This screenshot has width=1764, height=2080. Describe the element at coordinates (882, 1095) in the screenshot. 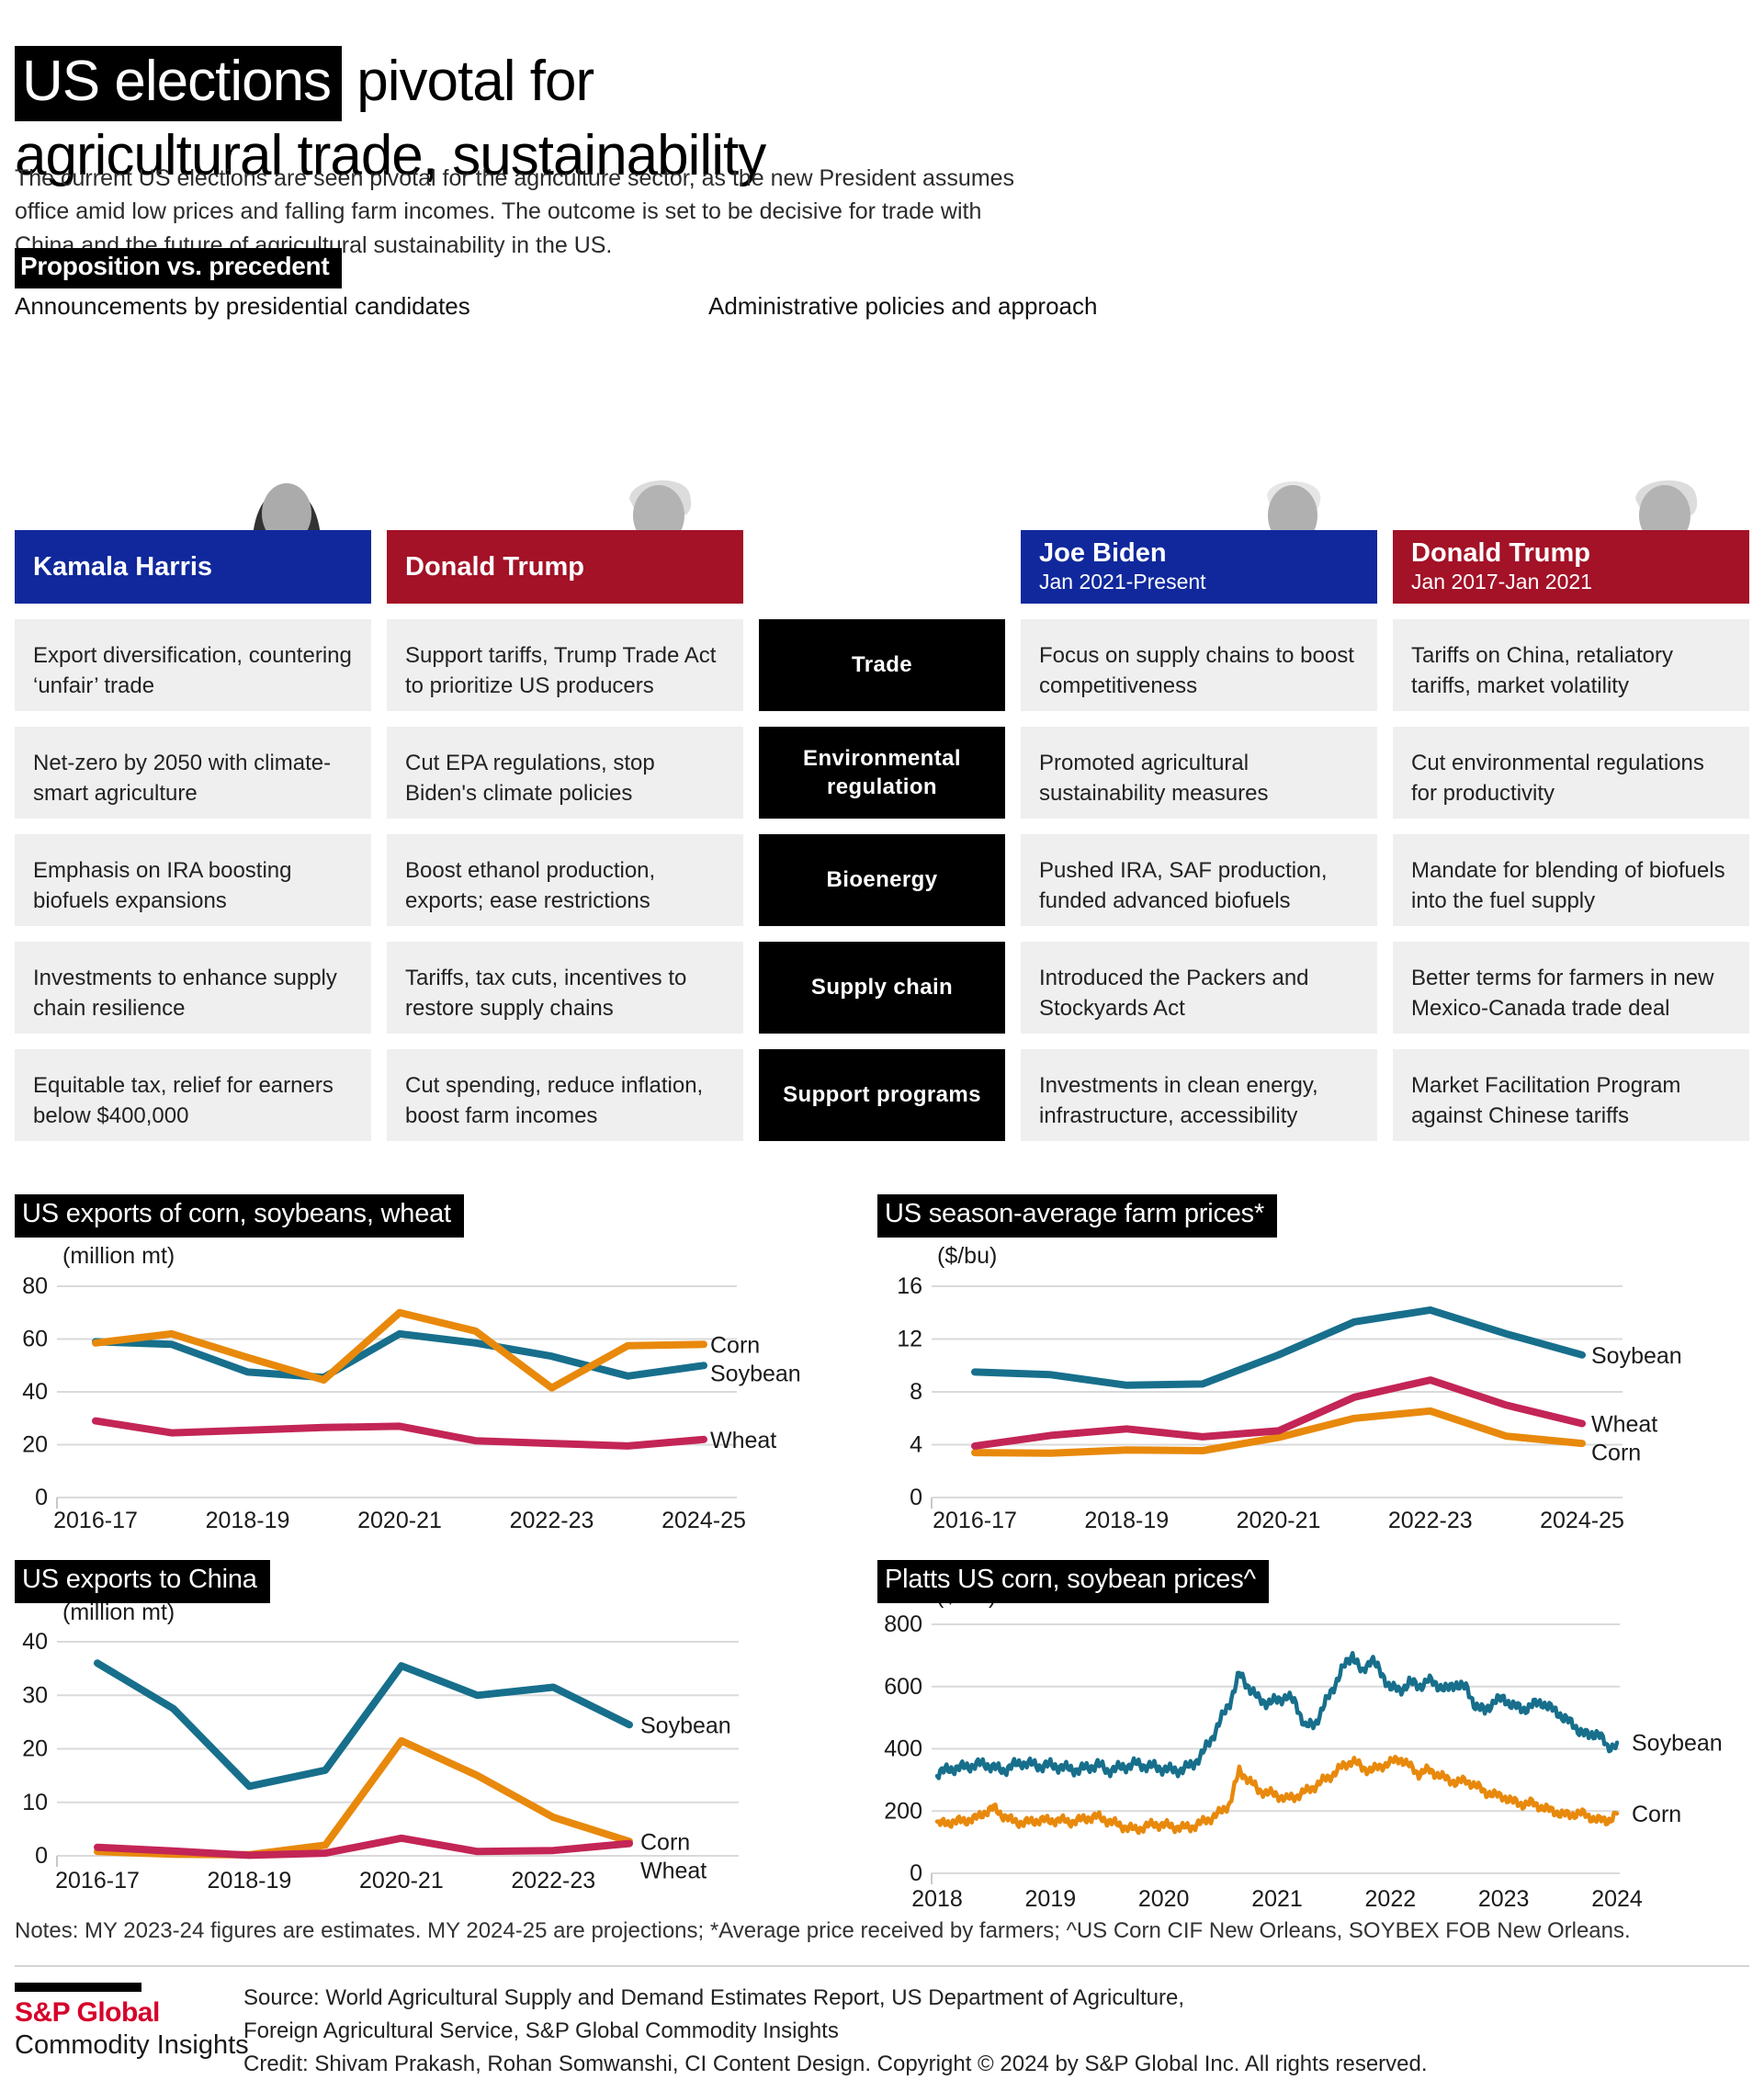

I see `category-support-programs: Support programs` at that location.